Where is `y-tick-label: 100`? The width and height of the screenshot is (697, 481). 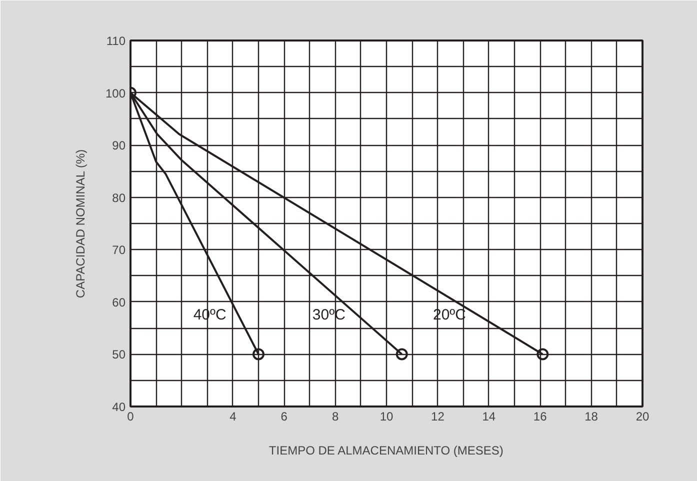
y-tick-label: 100 is located at coordinates (115, 93).